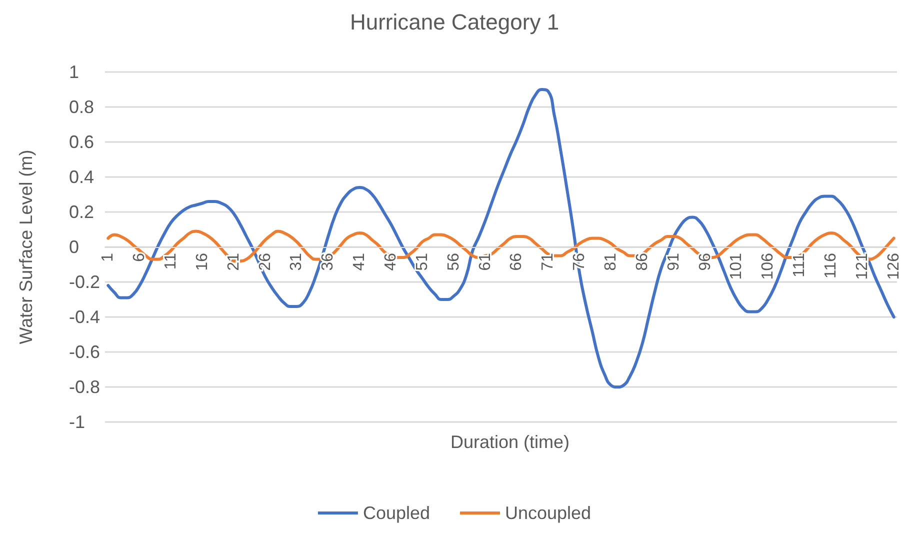 The height and width of the screenshot is (533, 909). Describe the element at coordinates (611, 261) in the screenshot. I see `x-tick-label: 81` at that location.